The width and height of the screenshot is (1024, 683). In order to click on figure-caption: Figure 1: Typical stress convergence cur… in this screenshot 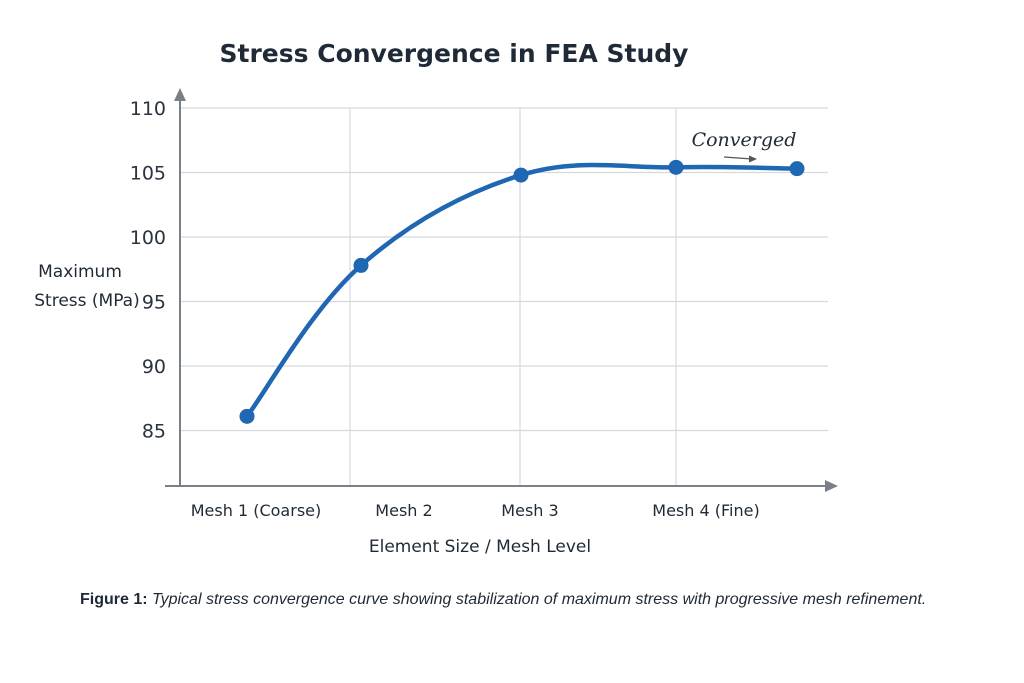, I will do `click(530, 600)`.